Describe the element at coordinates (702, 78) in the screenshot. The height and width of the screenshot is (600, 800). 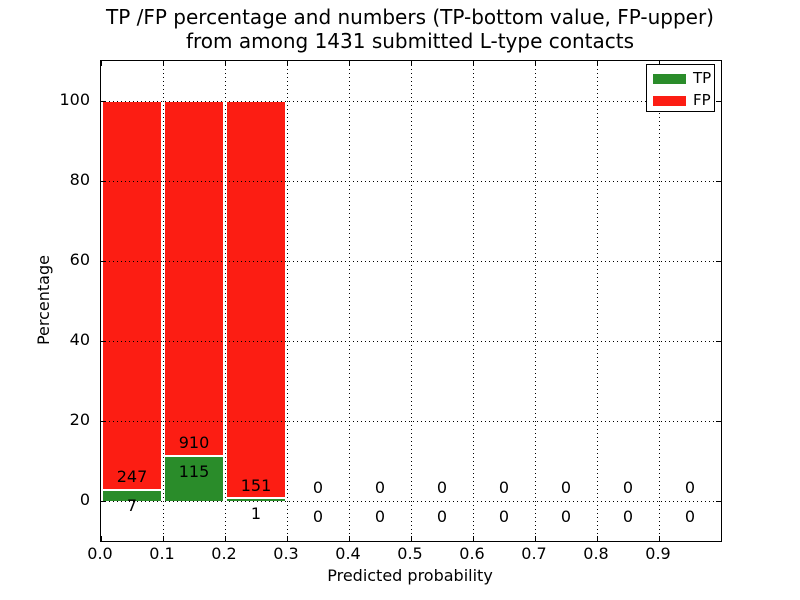
I see `legend-label-tp: TP` at that location.